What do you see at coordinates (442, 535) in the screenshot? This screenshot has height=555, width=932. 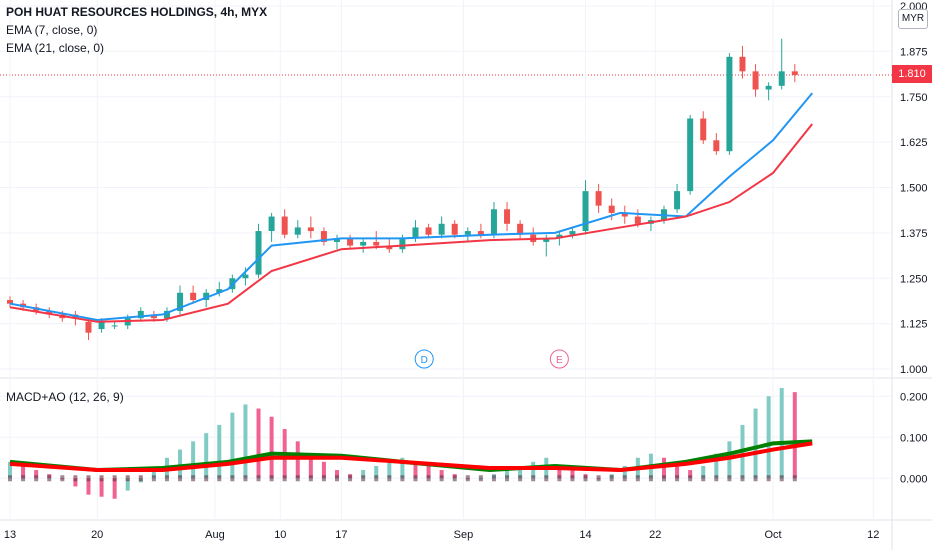 I see `time-axis: 13 20 Aug 10 17 Sep 14 22 Oct 12` at bounding box center [442, 535].